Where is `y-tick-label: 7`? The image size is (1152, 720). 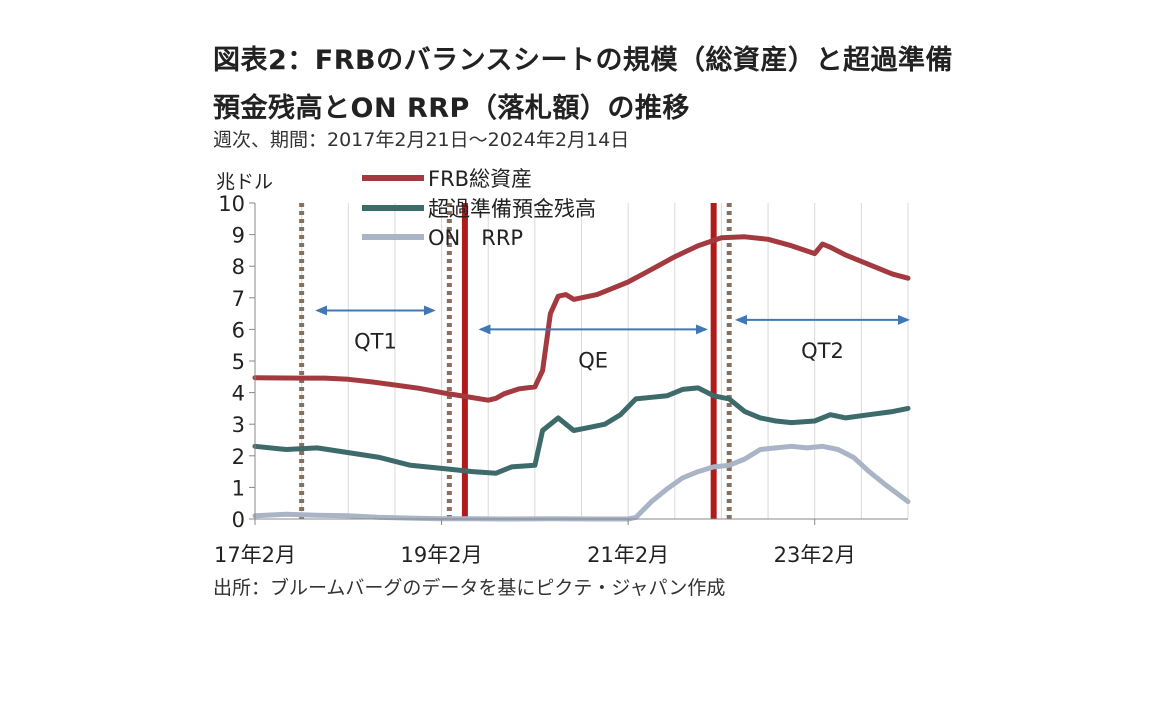 y-tick-label: 7 is located at coordinates (238, 299).